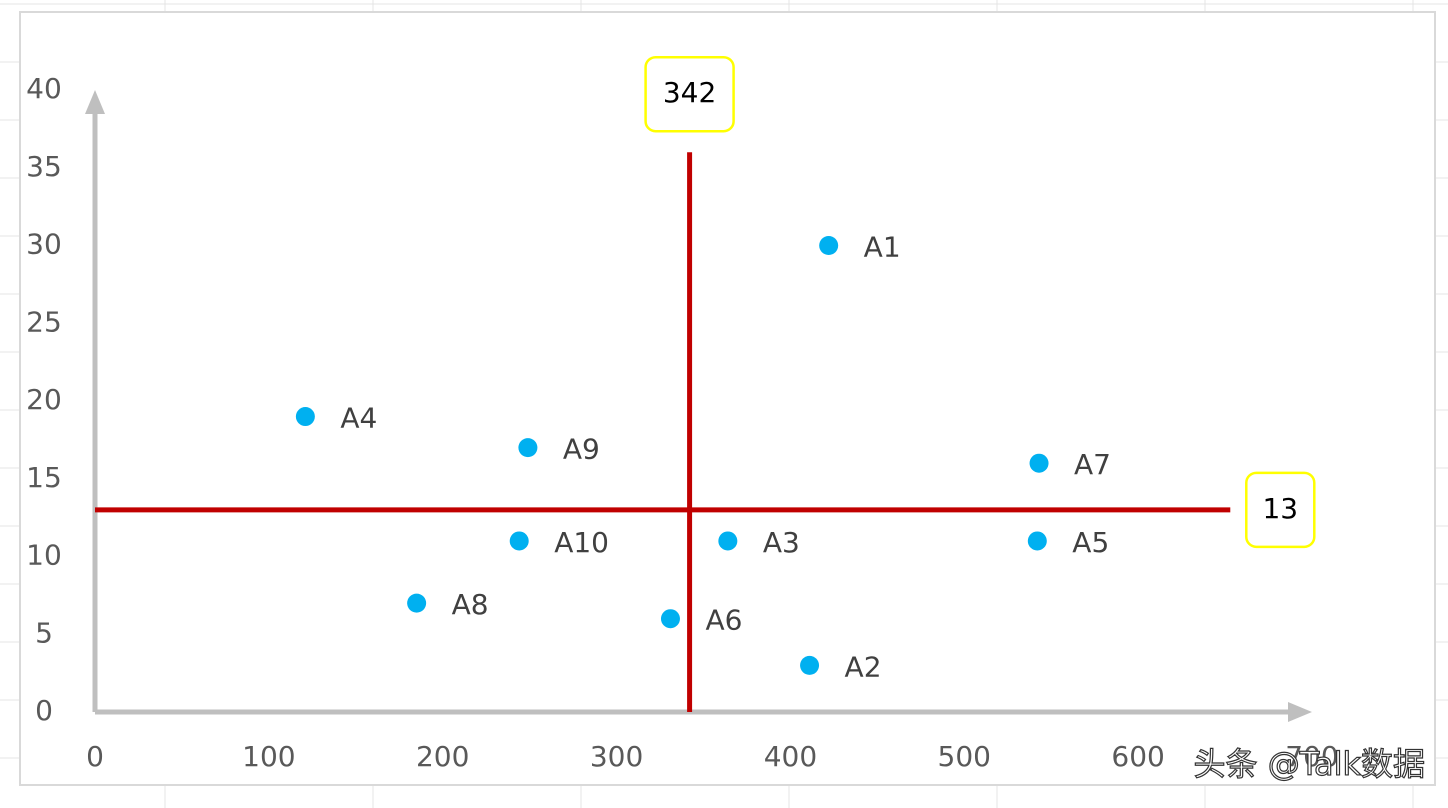 This screenshot has height=808, width=1448. What do you see at coordinates (723, 620) in the screenshot?
I see `point-label: A6` at bounding box center [723, 620].